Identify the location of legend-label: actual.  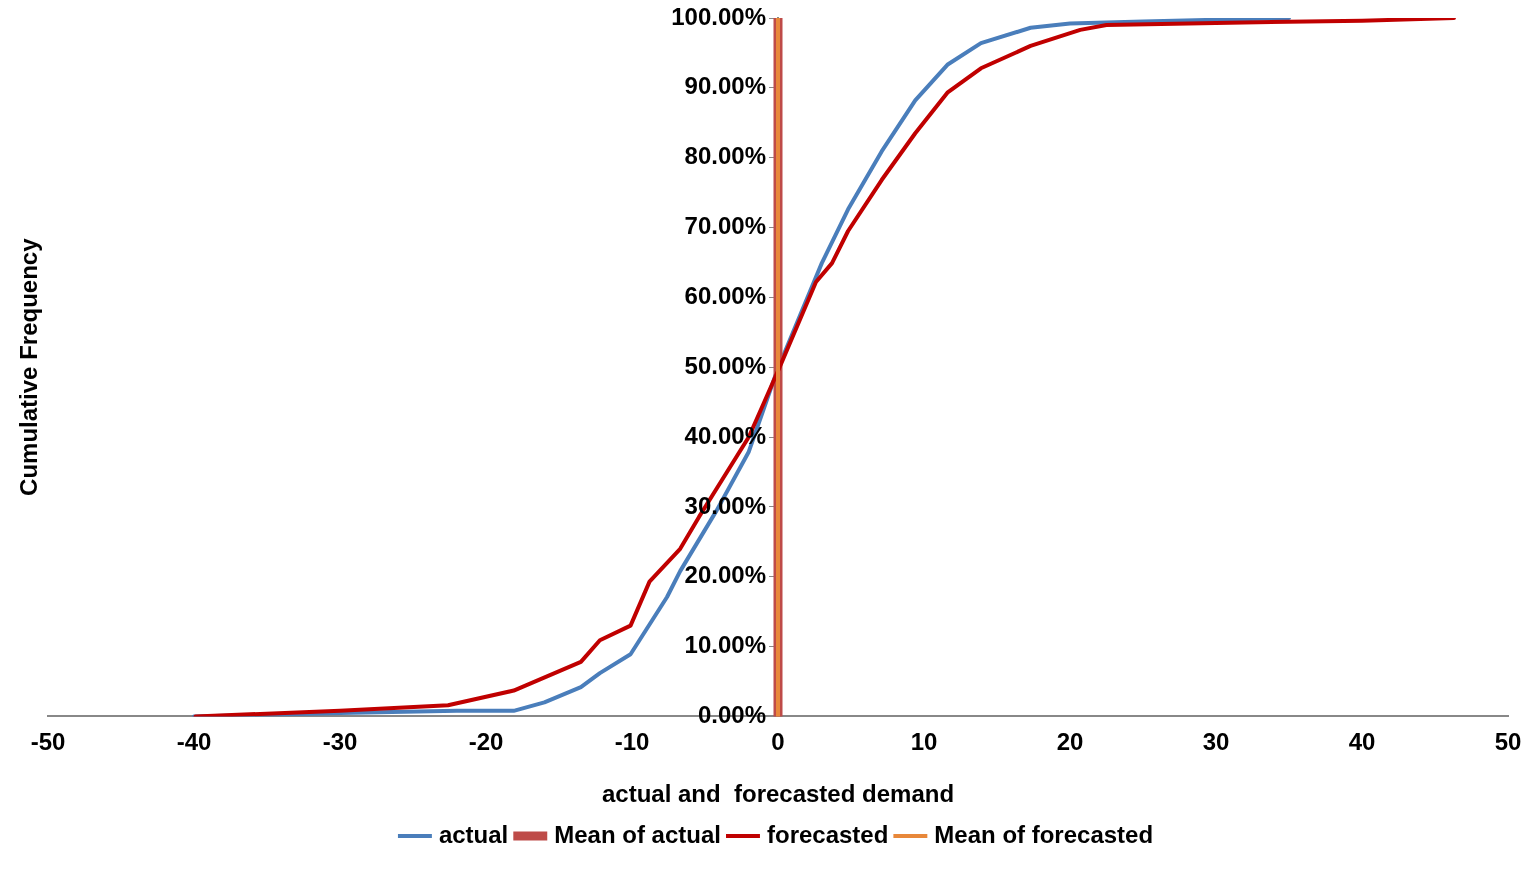
(473, 834).